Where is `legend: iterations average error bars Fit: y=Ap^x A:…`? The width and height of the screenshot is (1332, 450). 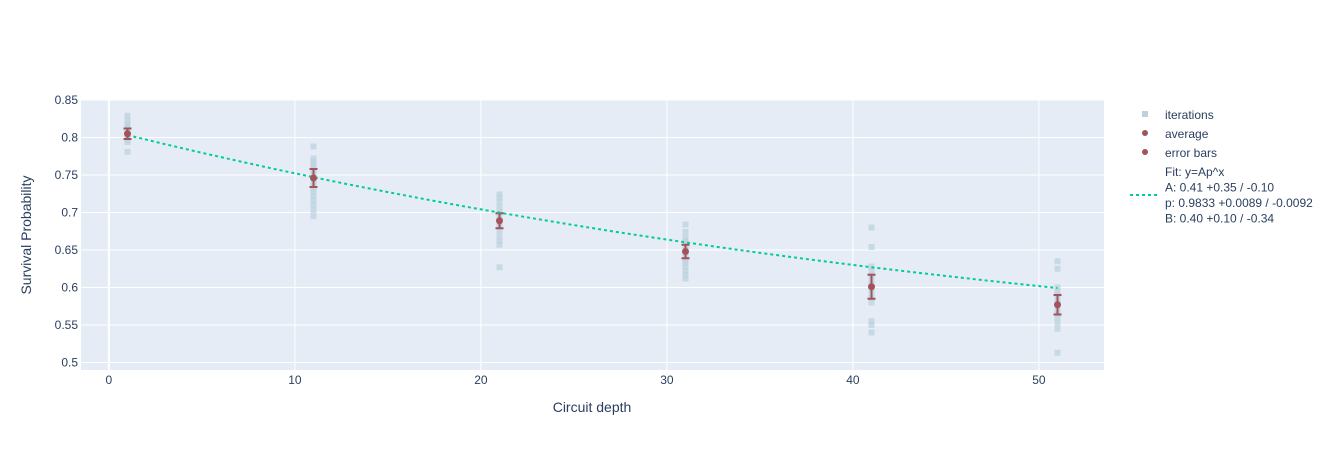 legend: iterations average error bars Fit: y=Ap^x A:… is located at coordinates (1221, 167).